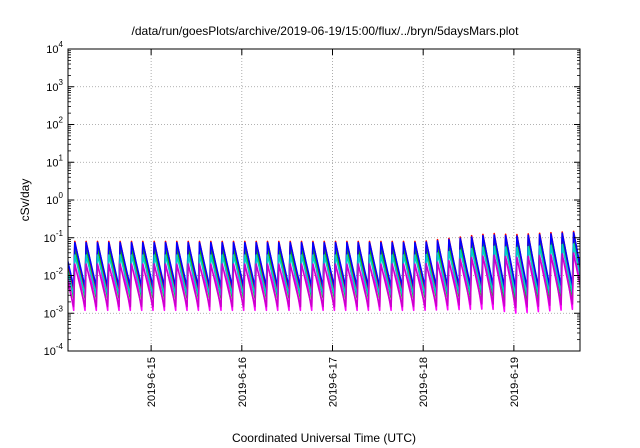 The image size is (640, 448). I want to click on y-tick-label-exponent: -2, so click(60, 271).